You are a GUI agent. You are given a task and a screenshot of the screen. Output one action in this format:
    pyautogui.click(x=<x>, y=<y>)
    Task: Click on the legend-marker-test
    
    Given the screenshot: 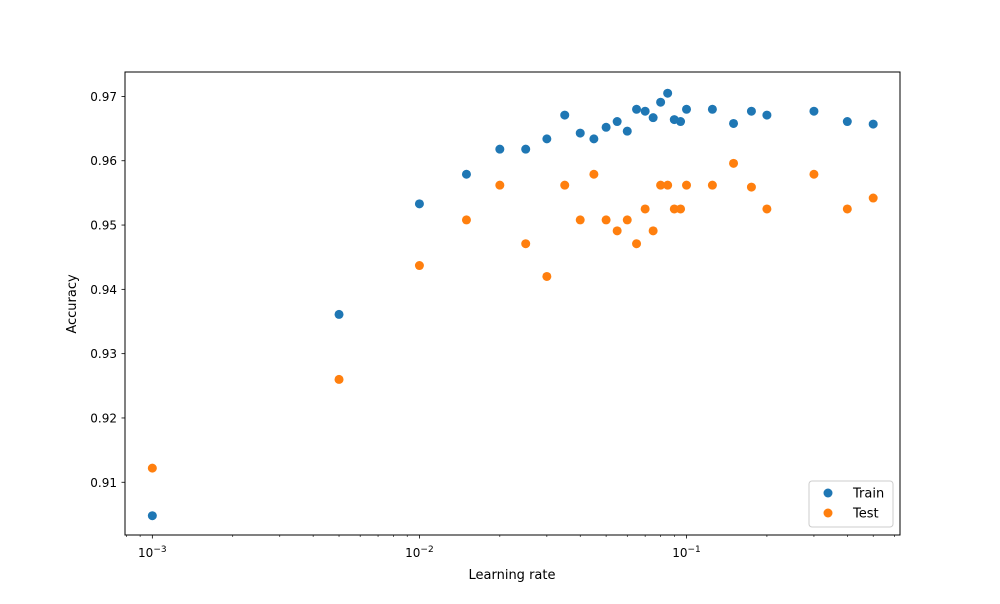 What is the action you would take?
    pyautogui.click(x=828, y=513)
    